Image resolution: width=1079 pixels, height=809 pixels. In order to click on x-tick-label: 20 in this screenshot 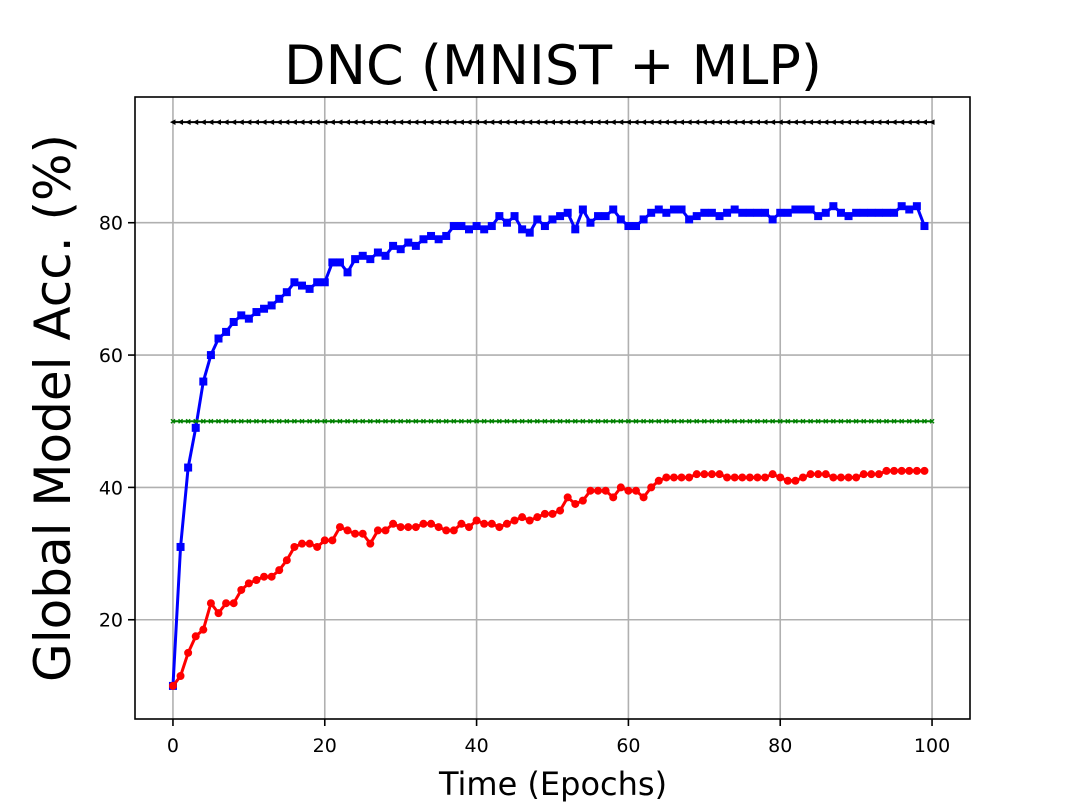, I will do `click(325, 746)`.